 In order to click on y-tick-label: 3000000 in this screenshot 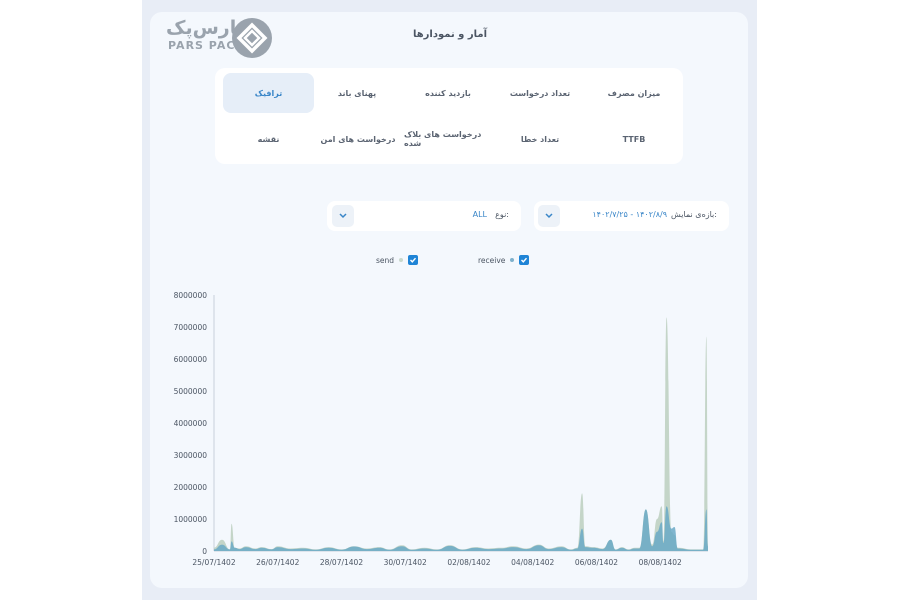, I will do `click(191, 455)`.